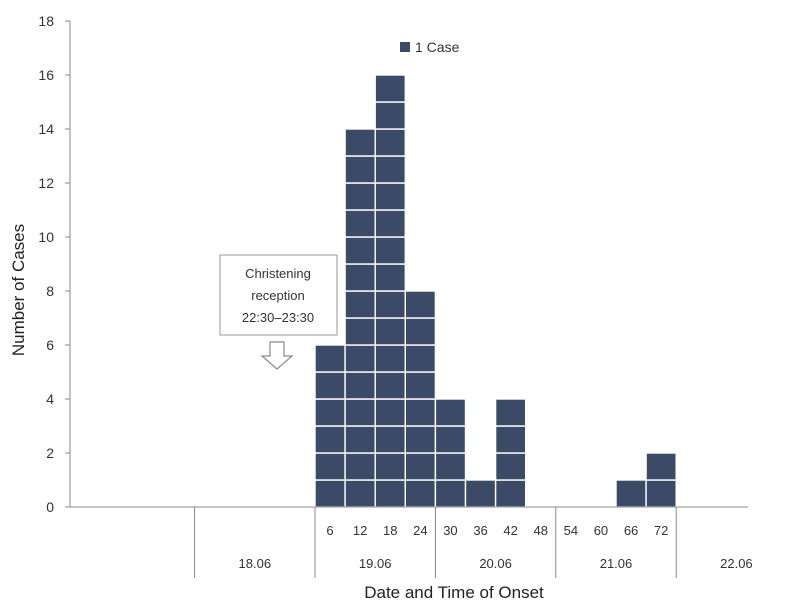 The width and height of the screenshot is (788, 606). I want to click on annotation-box, so click(278, 295).